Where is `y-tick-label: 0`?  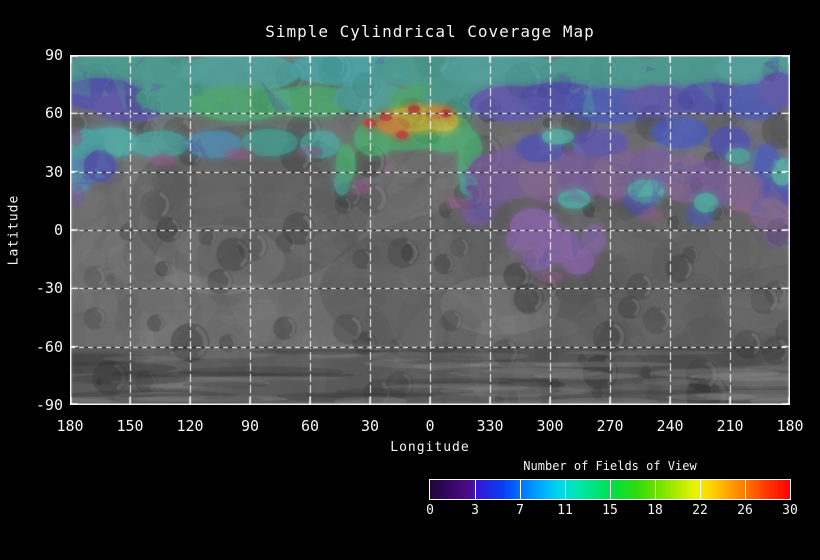 y-tick-label: 0 is located at coordinates (58, 230).